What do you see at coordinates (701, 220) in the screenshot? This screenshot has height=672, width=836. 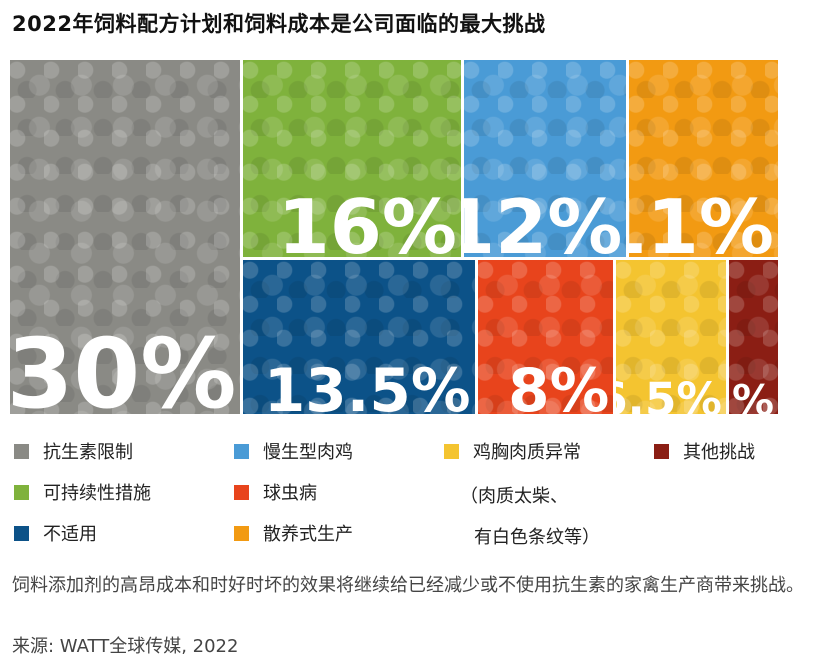 I see `tile-value-label: 11%` at bounding box center [701, 220].